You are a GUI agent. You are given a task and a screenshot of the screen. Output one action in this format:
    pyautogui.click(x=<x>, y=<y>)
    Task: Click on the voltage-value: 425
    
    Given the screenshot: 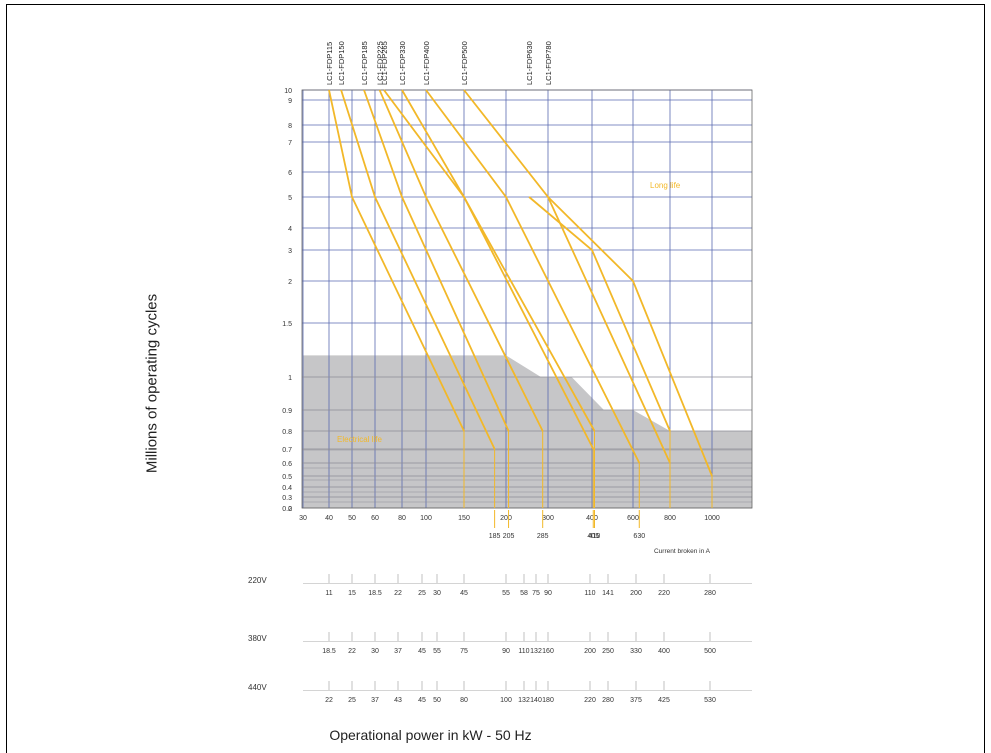 What is the action you would take?
    pyautogui.click(x=664, y=700)
    